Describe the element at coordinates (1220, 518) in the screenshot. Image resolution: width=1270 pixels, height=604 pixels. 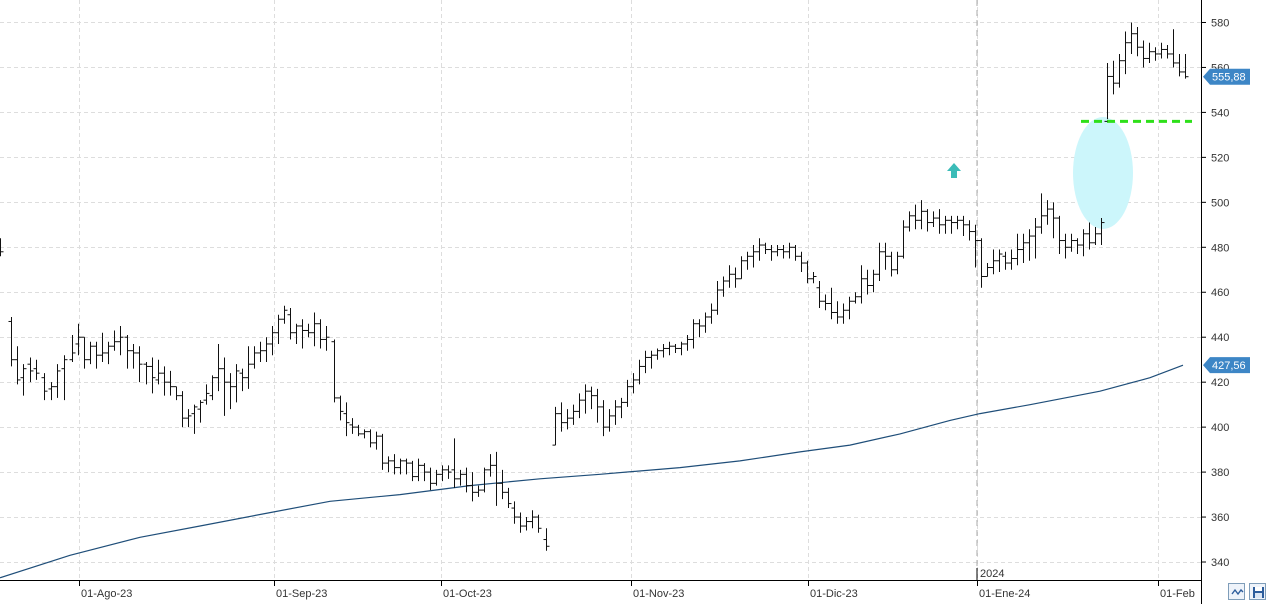
I see `y-tick-label-1: 360` at that location.